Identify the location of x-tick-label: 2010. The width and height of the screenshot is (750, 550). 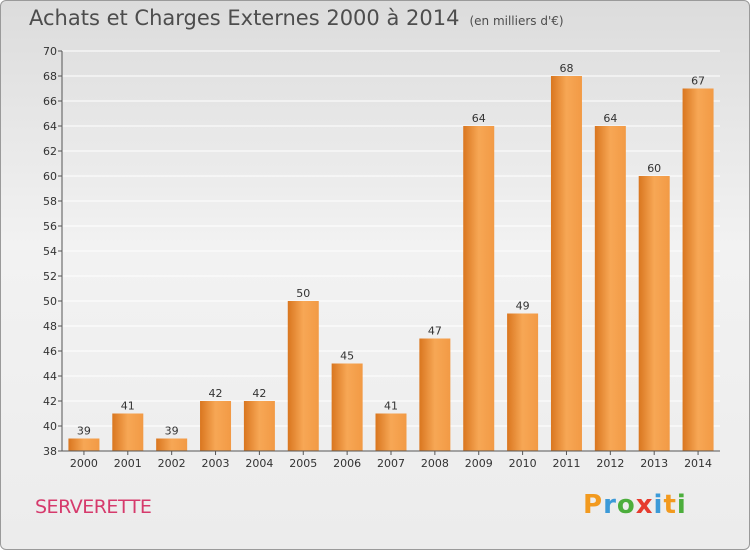
(523, 463).